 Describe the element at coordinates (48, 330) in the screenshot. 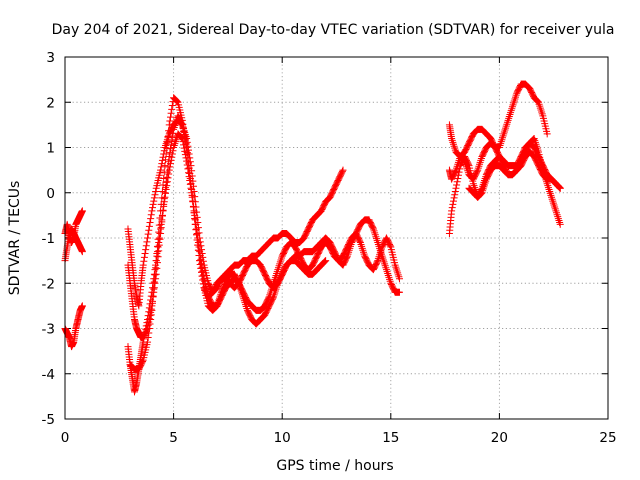

I see `y-tick-label: -3` at that location.